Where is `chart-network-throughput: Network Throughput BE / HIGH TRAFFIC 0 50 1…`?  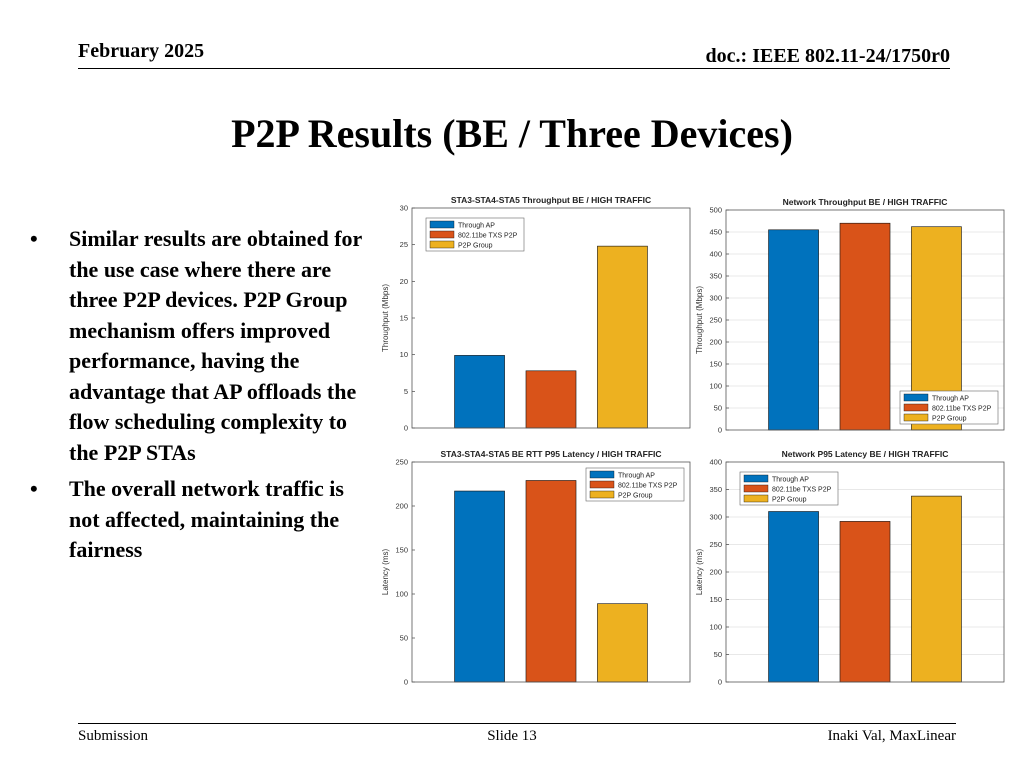 chart-network-throughput: Network Throughput BE / HIGH TRAFFIC 0 50 1… is located at coordinates (850, 316).